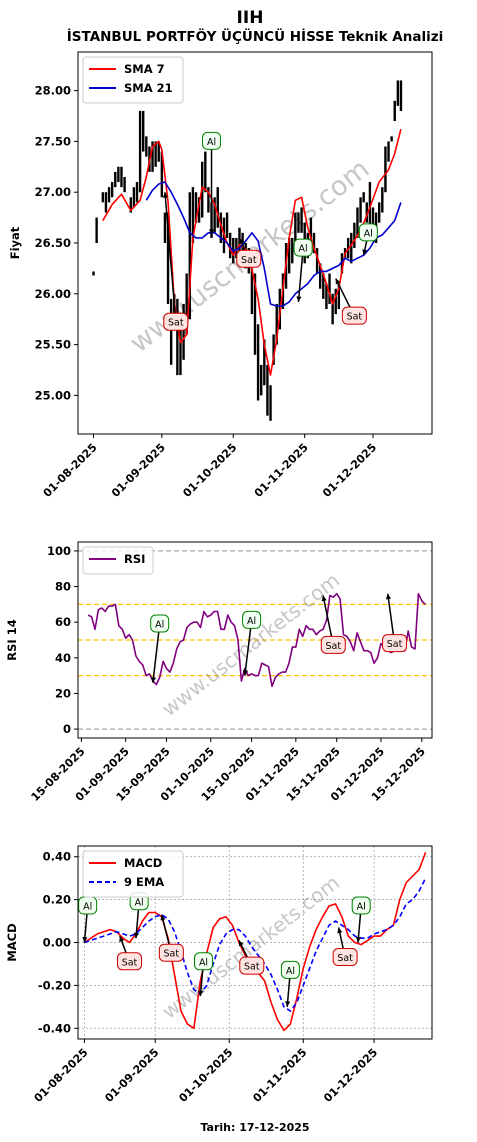 The image size is (477, 1142). I want to click on legend-label: MACD, so click(143, 863).